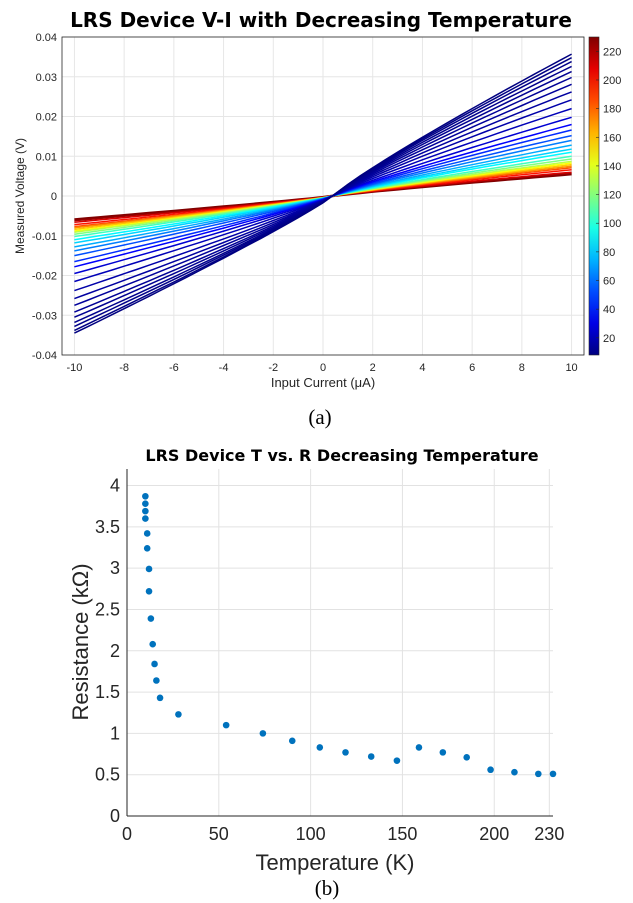 This screenshot has width=633, height=903. What do you see at coordinates (46, 157) in the screenshot?
I see `chart-a-y-tick-label: 0.01` at bounding box center [46, 157].